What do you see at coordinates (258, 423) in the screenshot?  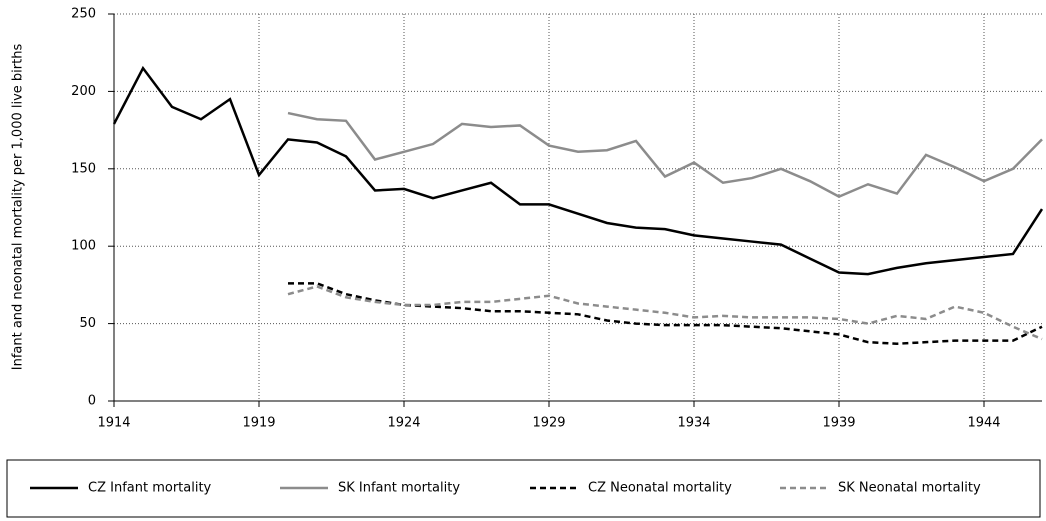 I see `x-tick-label: 1919` at bounding box center [258, 423].